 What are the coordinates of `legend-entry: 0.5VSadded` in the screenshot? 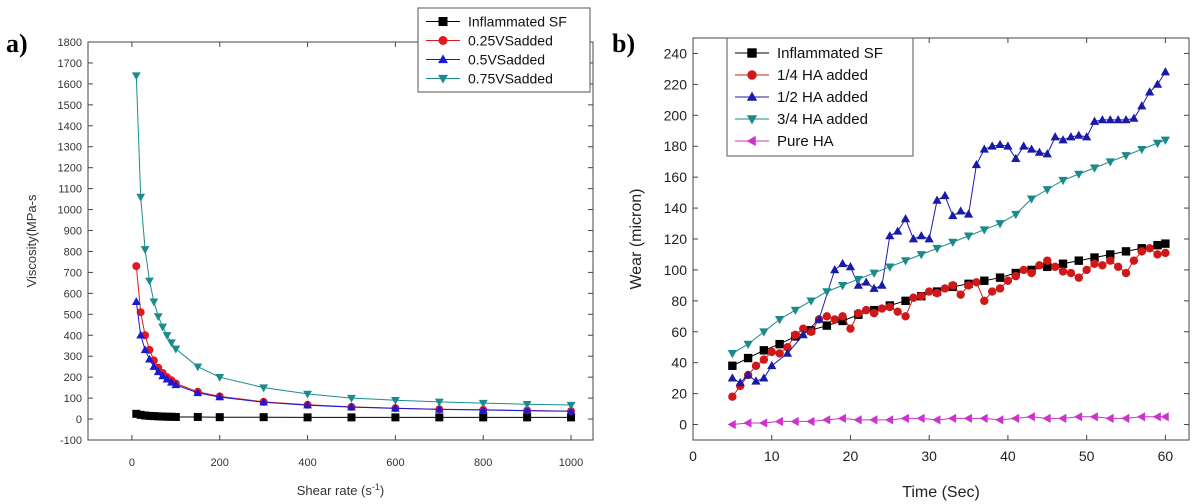 It's located at (506, 60).